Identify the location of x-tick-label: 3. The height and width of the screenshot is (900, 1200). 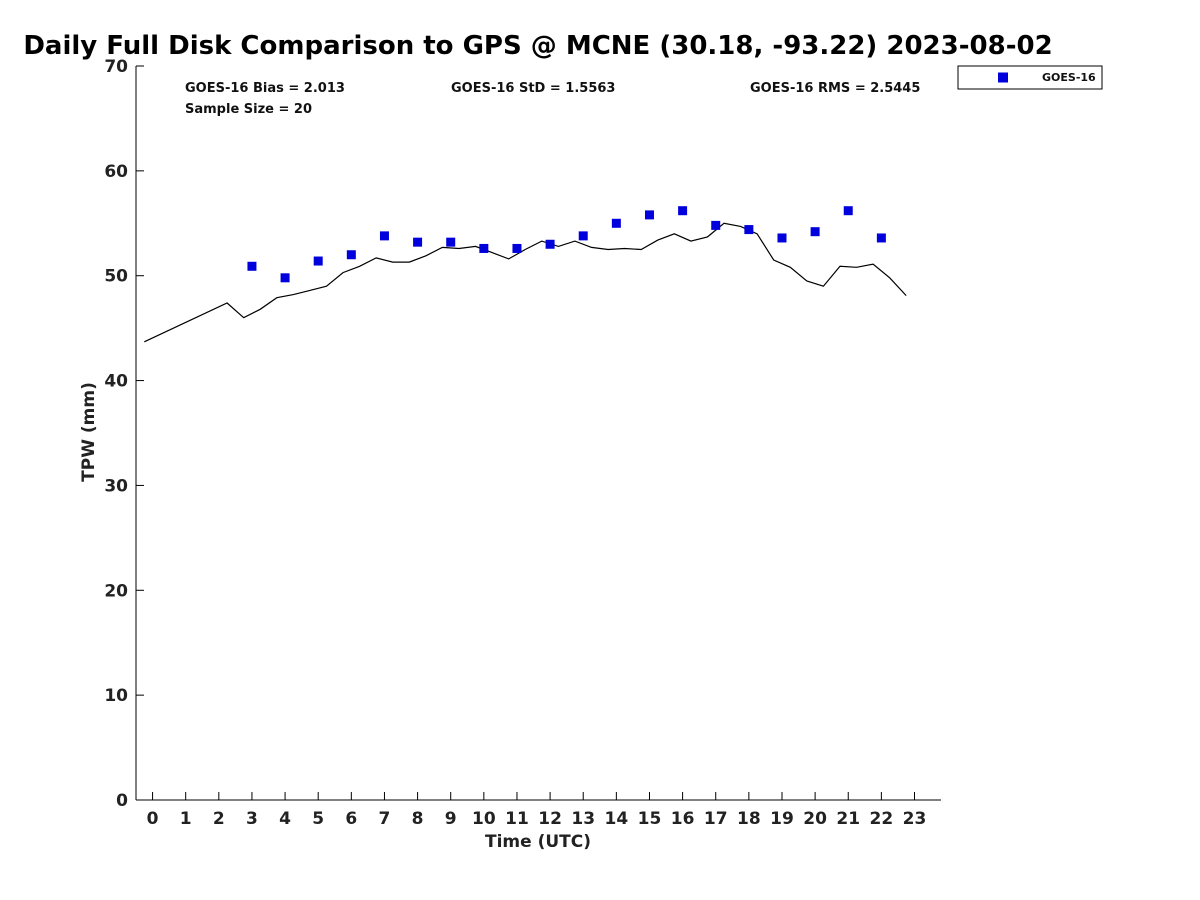
(252, 819).